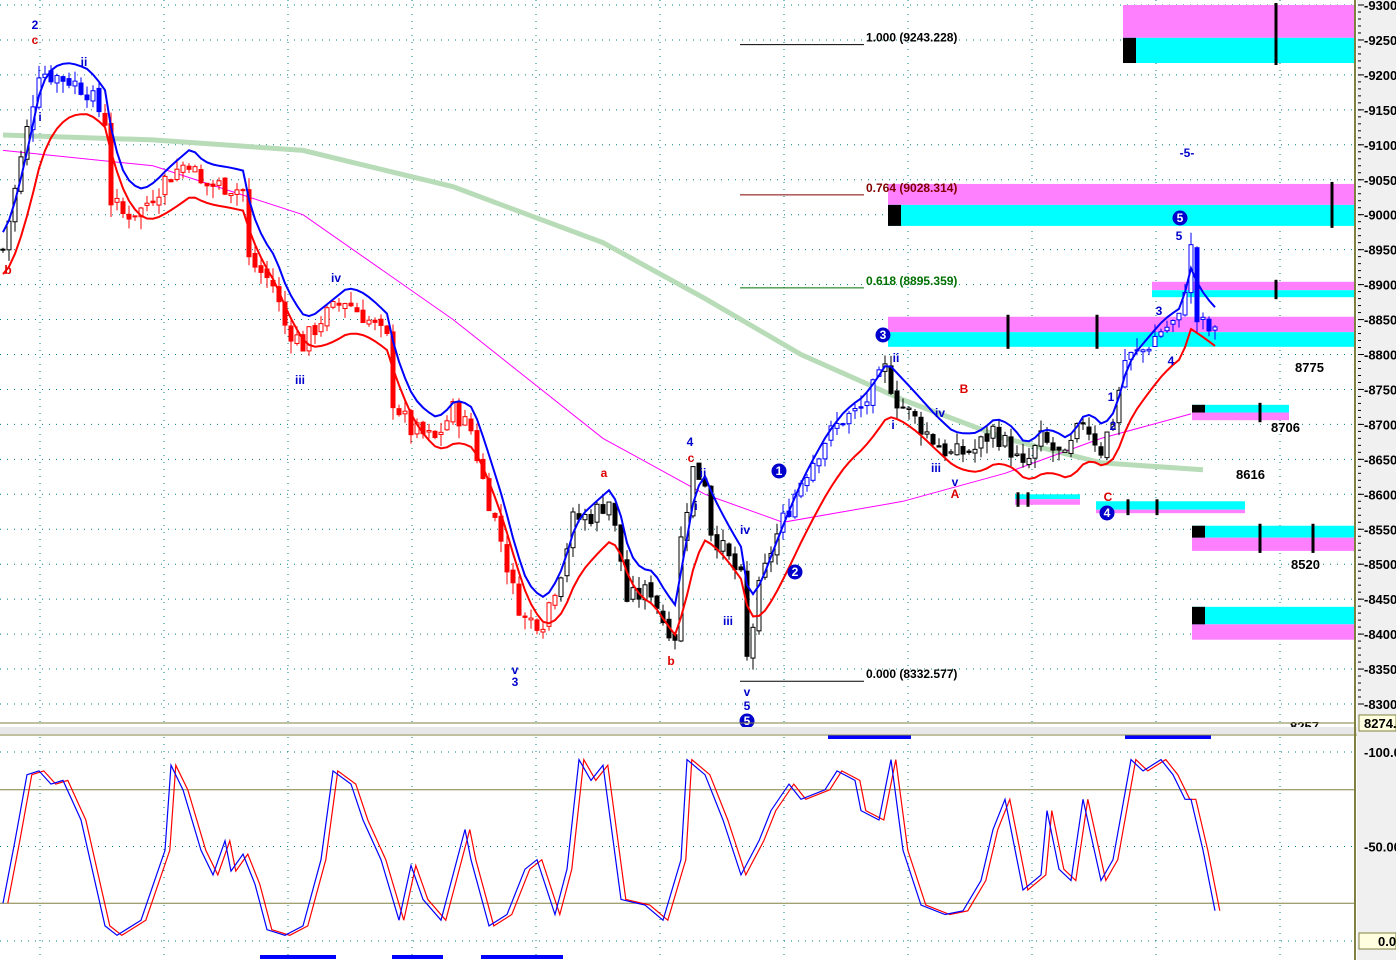 Image resolution: width=1396 pixels, height=960 pixels. What do you see at coordinates (1380, 669) in the screenshot?
I see `axis-label: -8350` at bounding box center [1380, 669].